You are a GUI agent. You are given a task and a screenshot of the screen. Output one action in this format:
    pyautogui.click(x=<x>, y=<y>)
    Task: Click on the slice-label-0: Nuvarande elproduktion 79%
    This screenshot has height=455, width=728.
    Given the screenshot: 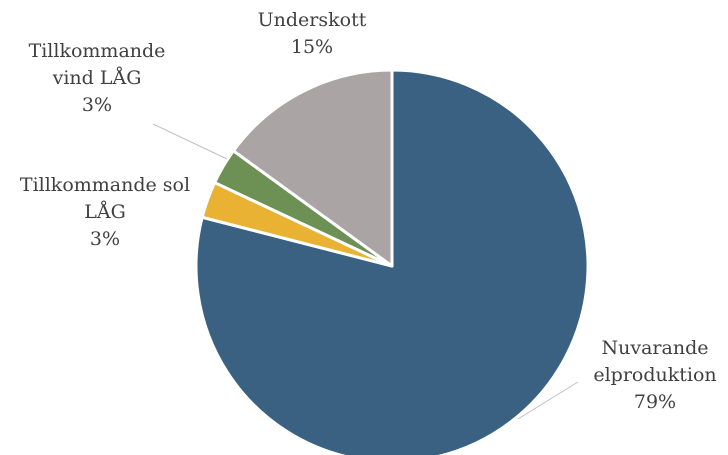 What is the action you would take?
    pyautogui.click(x=654, y=375)
    